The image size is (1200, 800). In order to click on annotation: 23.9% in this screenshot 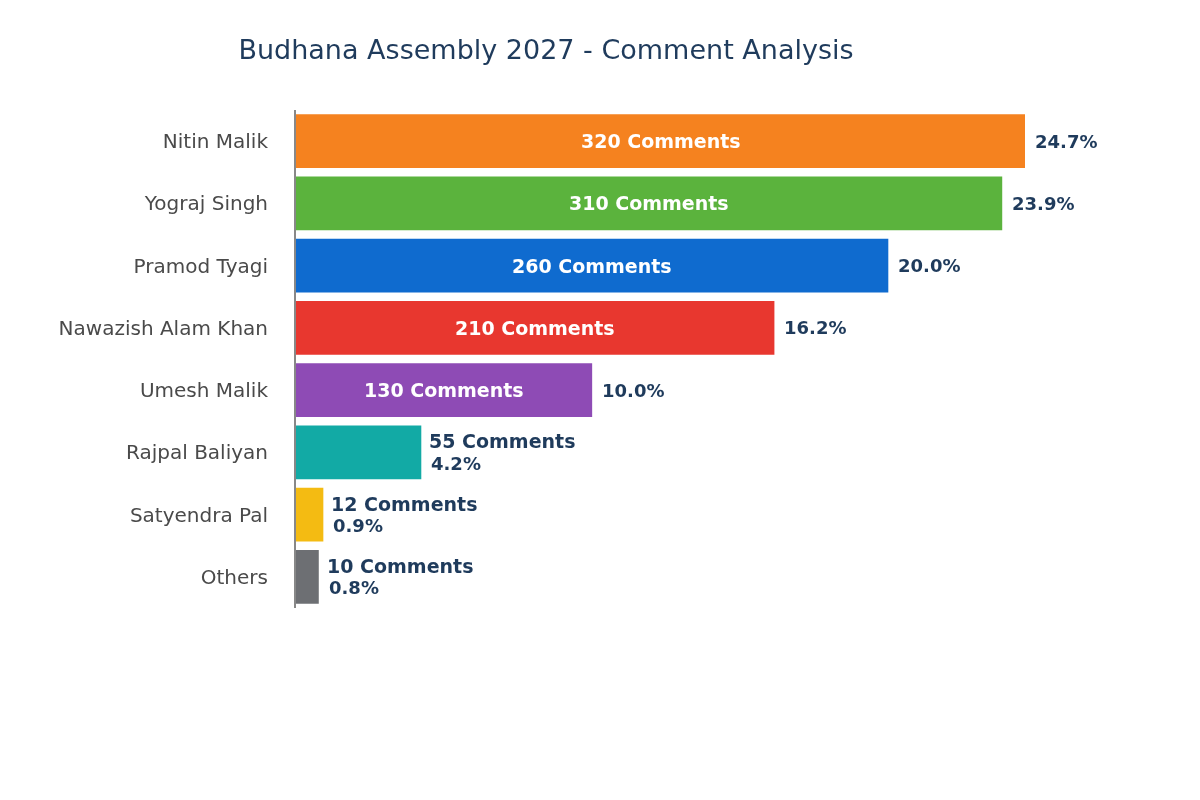, I will do `click(1043, 203)`.